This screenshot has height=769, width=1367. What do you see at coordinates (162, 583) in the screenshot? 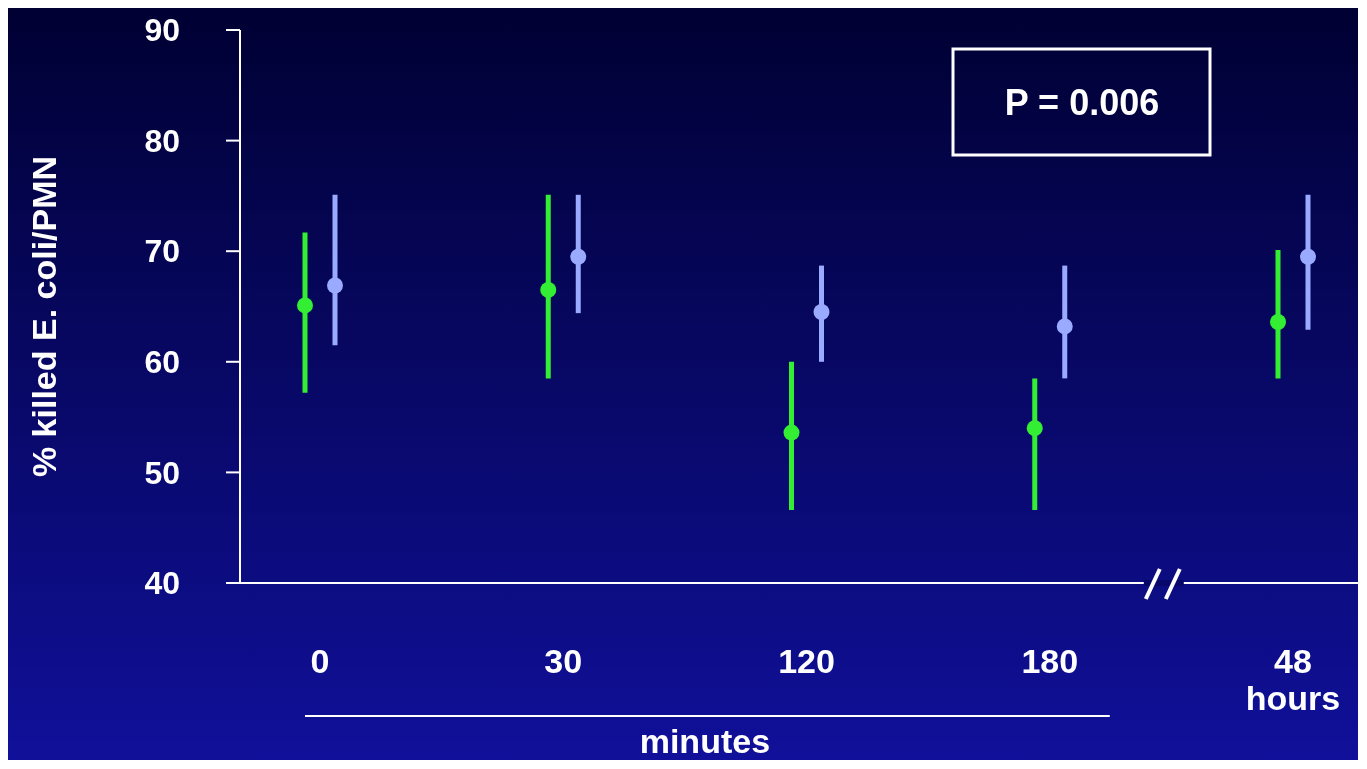
I see `y-tick-label: 40` at bounding box center [162, 583].